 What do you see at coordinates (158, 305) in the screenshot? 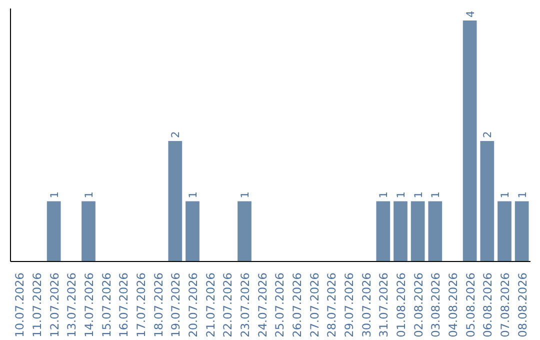
I see `x-tick-label: 18.07.2026` at bounding box center [158, 305].